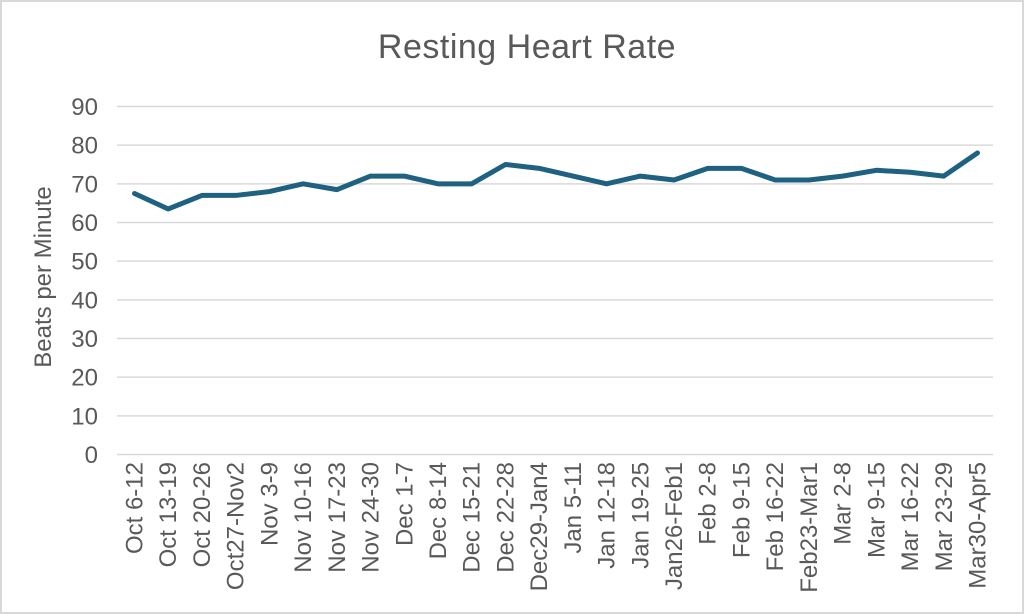 The height and width of the screenshot is (614, 1024). Describe the element at coordinates (84, 223) in the screenshot. I see `y-tick-label: 60` at that location.